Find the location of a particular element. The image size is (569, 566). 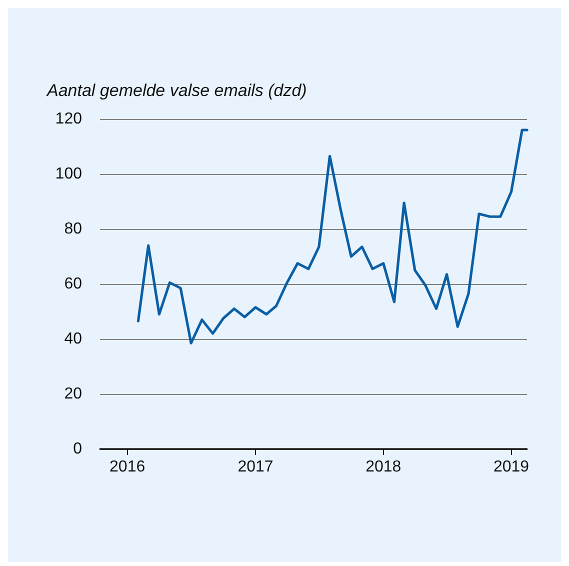

y-tick-label: 120 is located at coordinates (68, 119).